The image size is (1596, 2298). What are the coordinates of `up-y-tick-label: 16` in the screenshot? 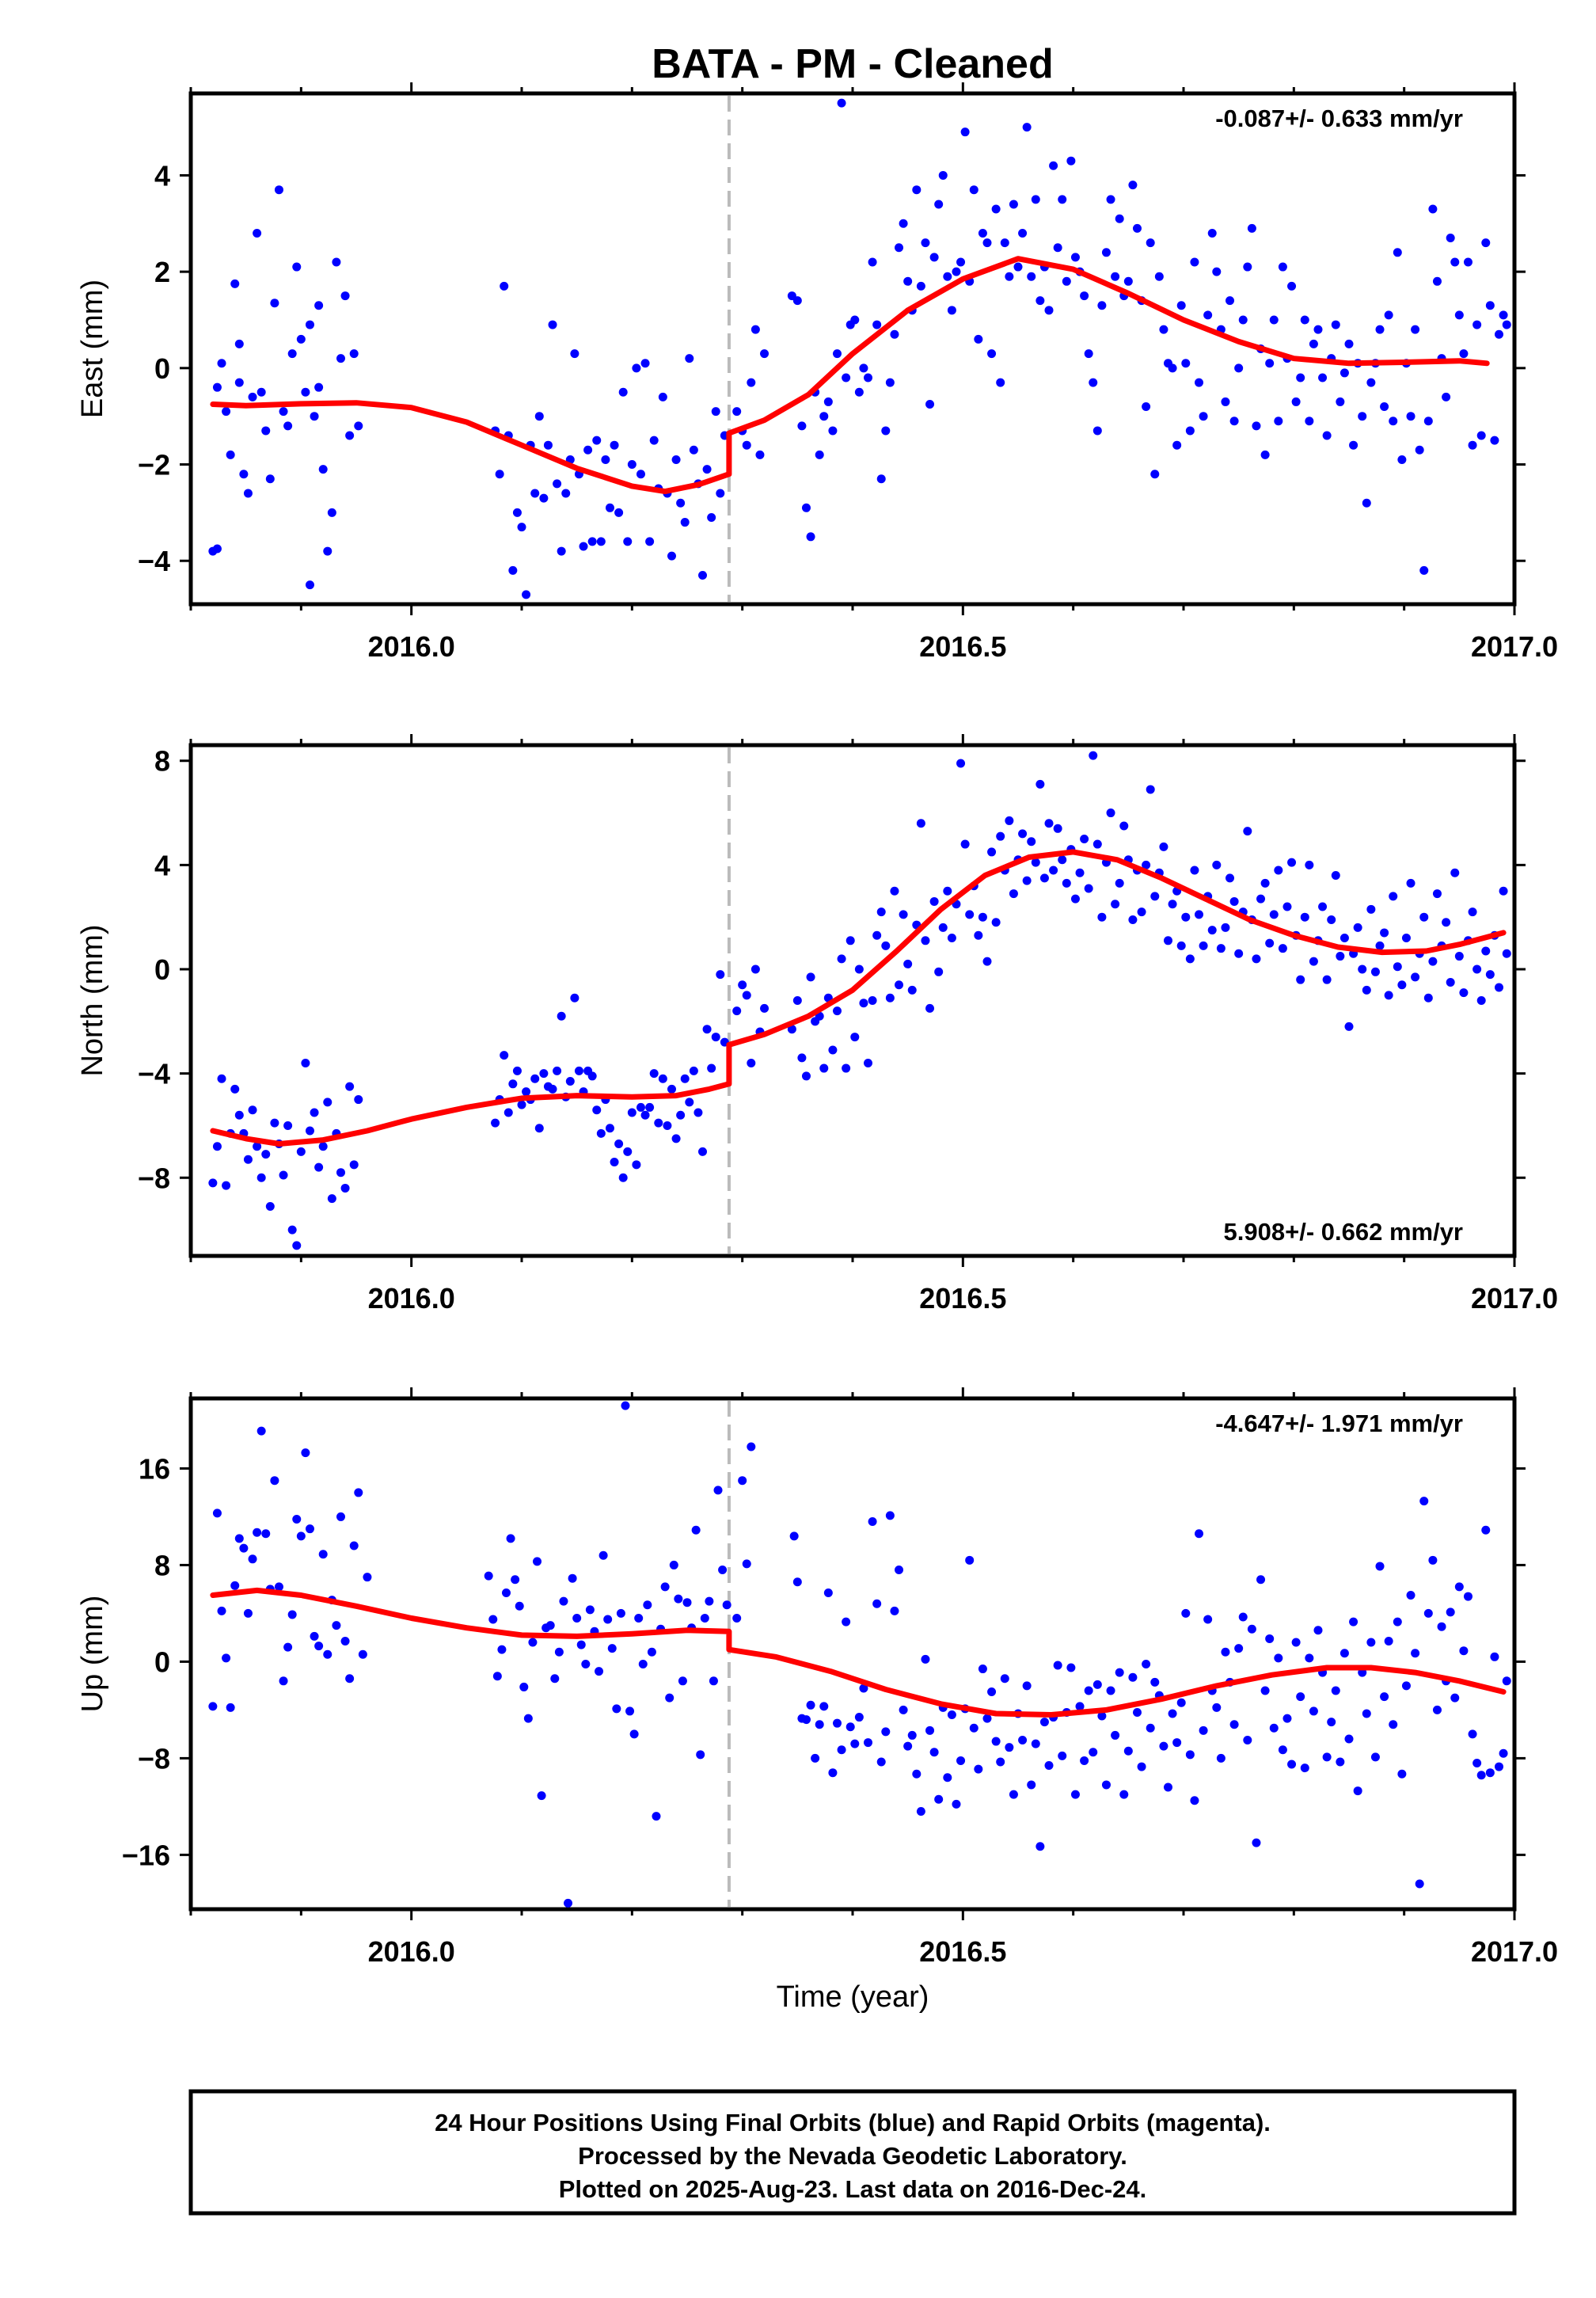 It's located at (154, 1468).